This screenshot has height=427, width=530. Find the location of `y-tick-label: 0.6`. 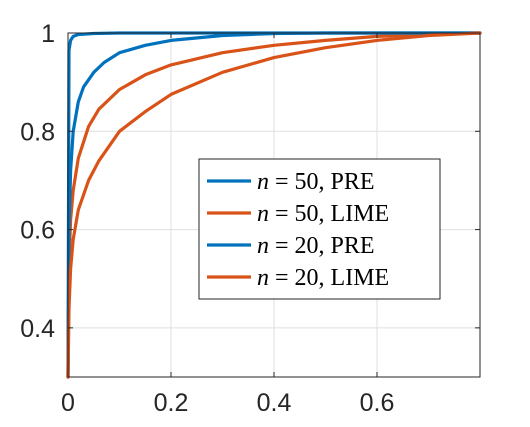

y-tick-label: 0.6 is located at coordinates (37, 231).